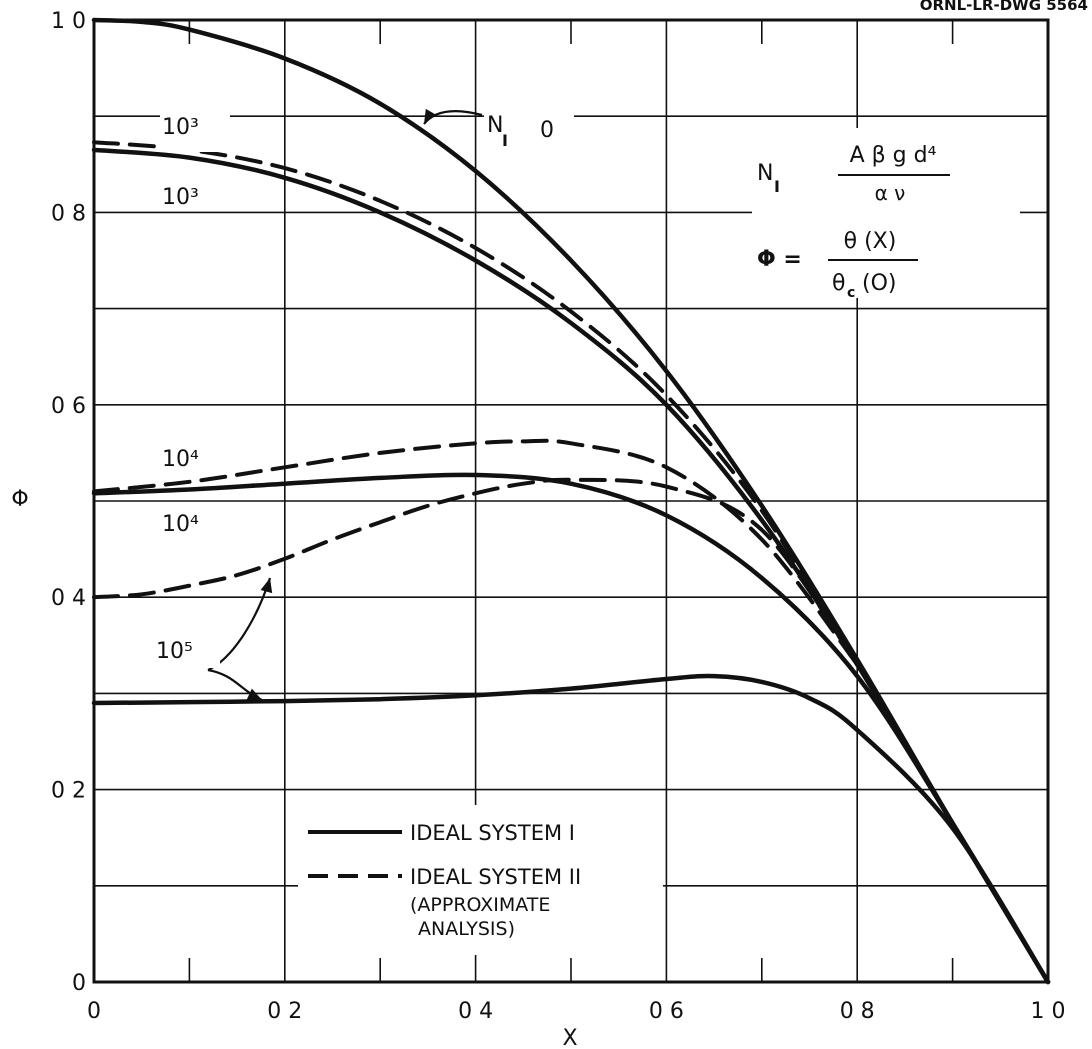 The height and width of the screenshot is (1049, 1092). I want to click on y-tick-label: 0 6, so click(68, 406).